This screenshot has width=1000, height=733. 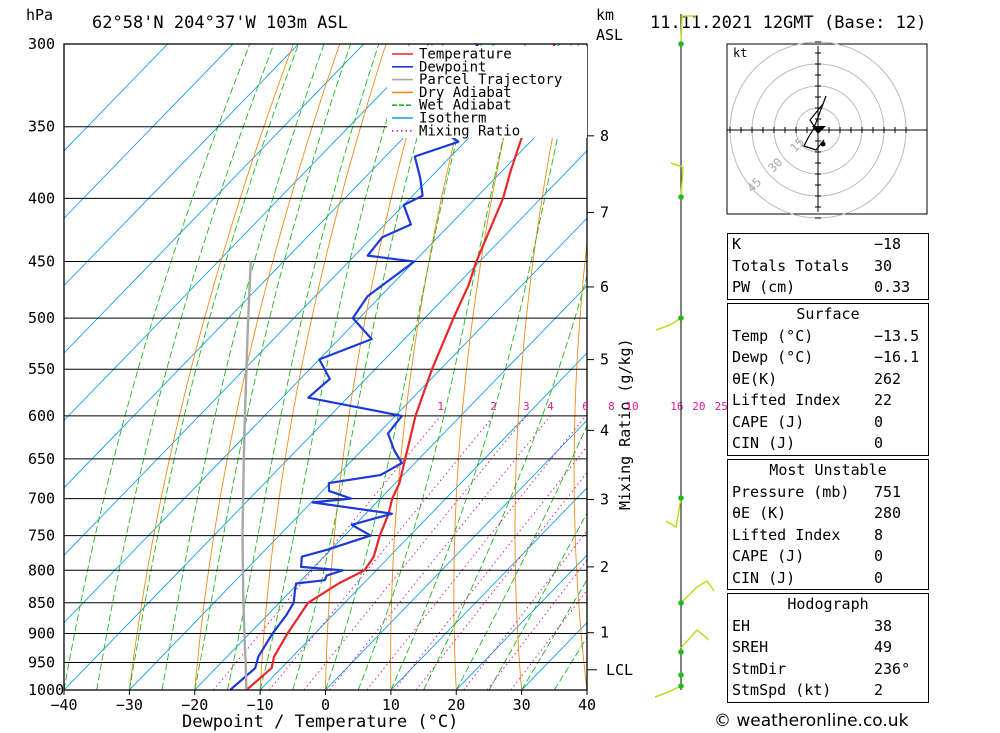 I want to click on index-value: 236°, so click(x=892, y=668).